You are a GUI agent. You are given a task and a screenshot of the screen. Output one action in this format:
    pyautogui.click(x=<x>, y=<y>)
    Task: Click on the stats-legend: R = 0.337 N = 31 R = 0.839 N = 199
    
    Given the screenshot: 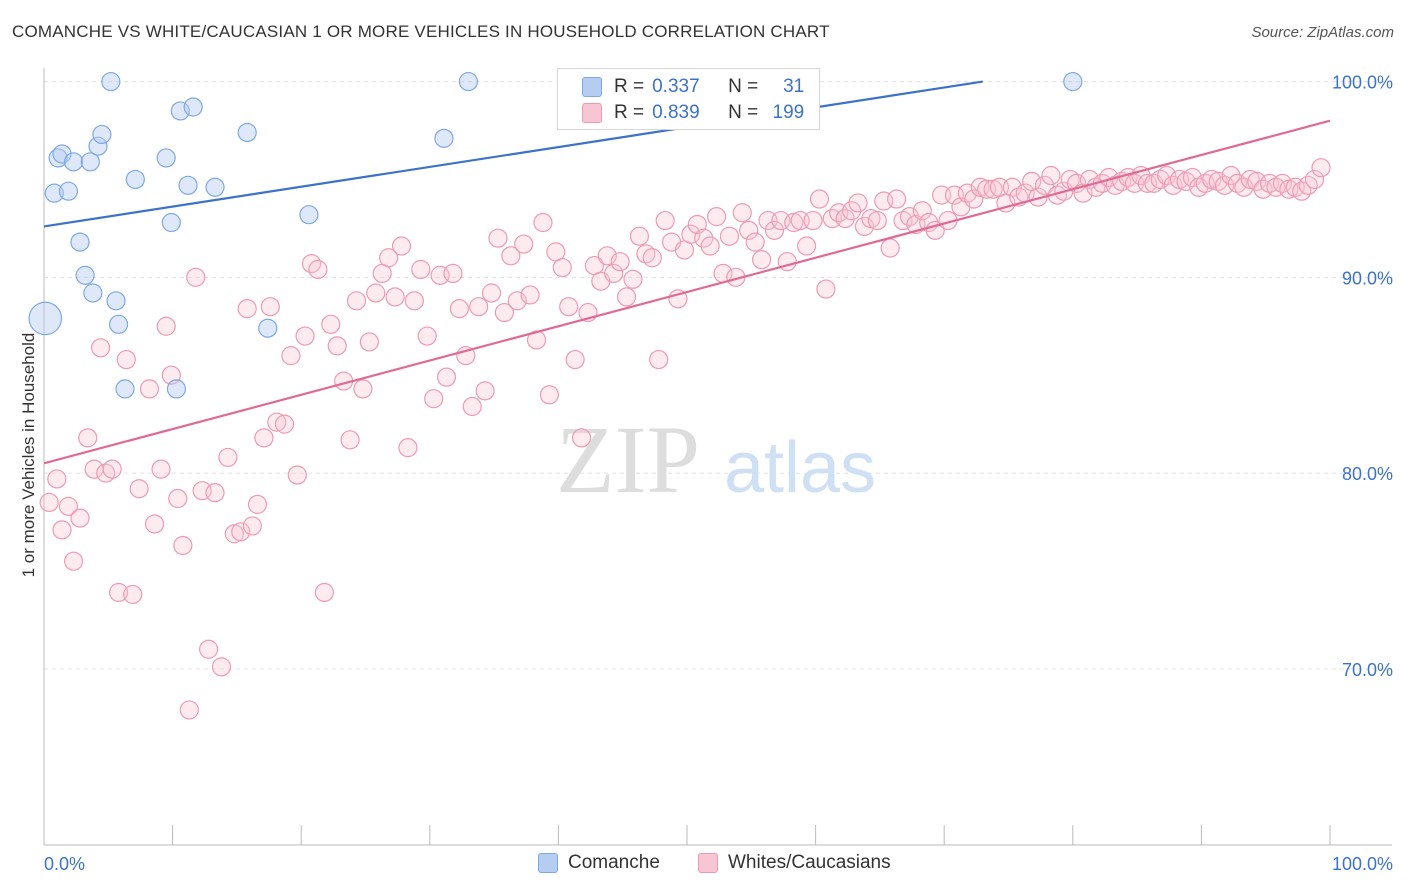 What is the action you would take?
    pyautogui.click(x=688, y=99)
    